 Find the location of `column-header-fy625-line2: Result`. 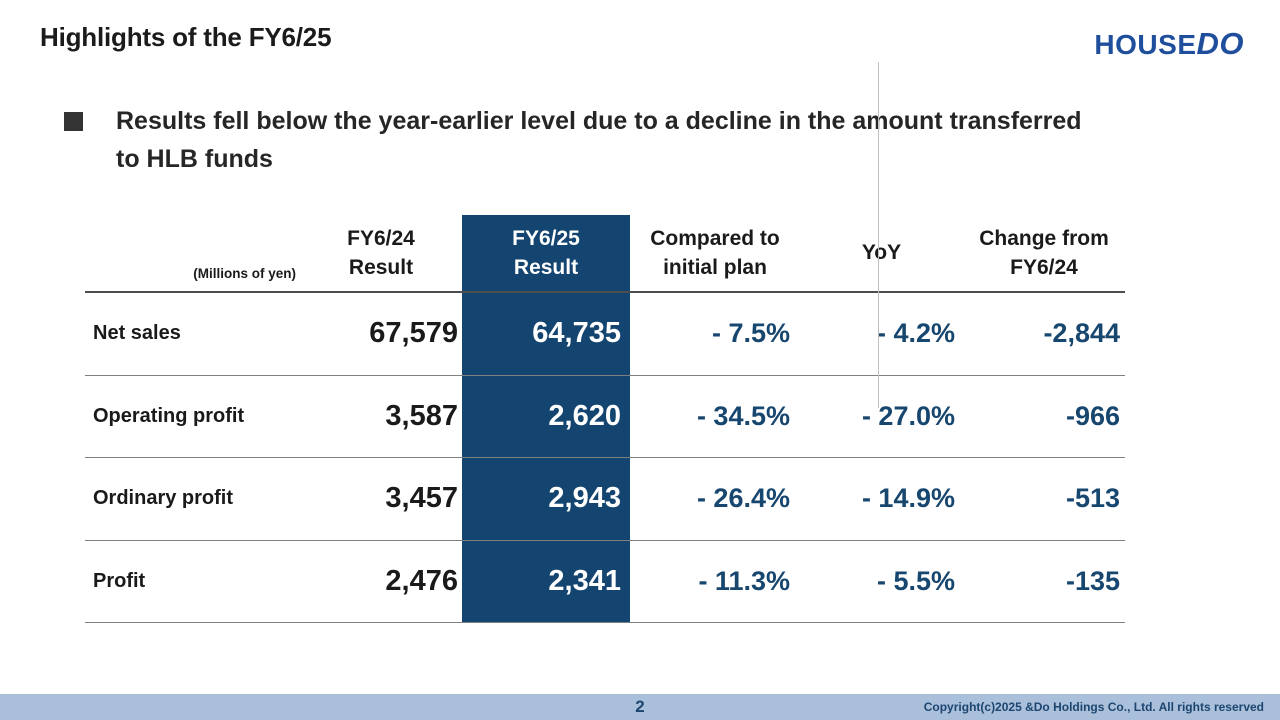

column-header-fy625-line2: Result is located at coordinates (546, 267).